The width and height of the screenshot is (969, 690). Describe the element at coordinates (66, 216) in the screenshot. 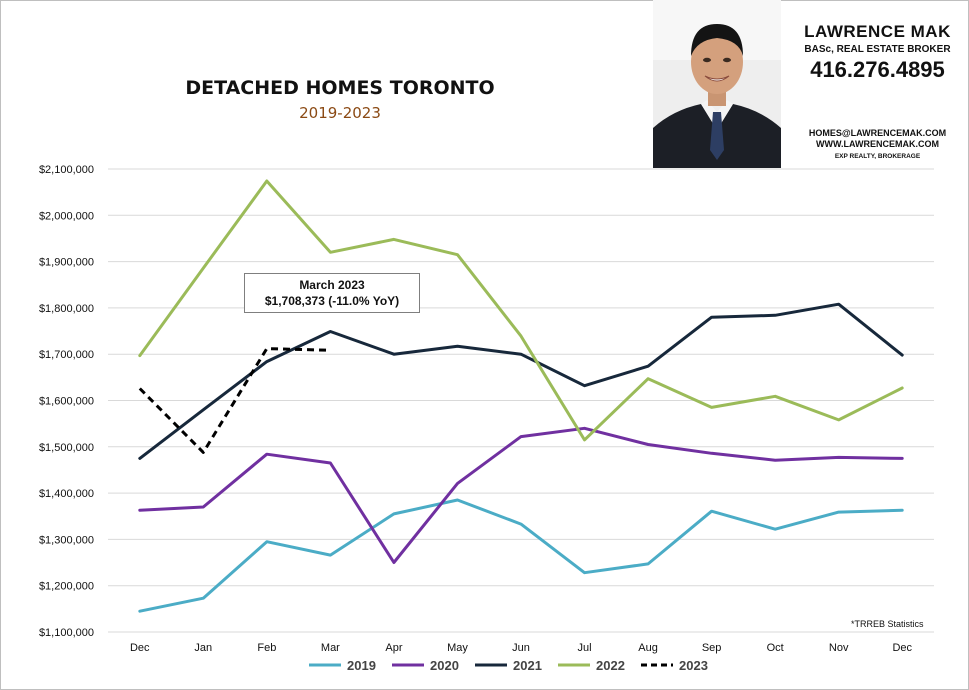

I see `y-tick-label: $2,000,000` at that location.